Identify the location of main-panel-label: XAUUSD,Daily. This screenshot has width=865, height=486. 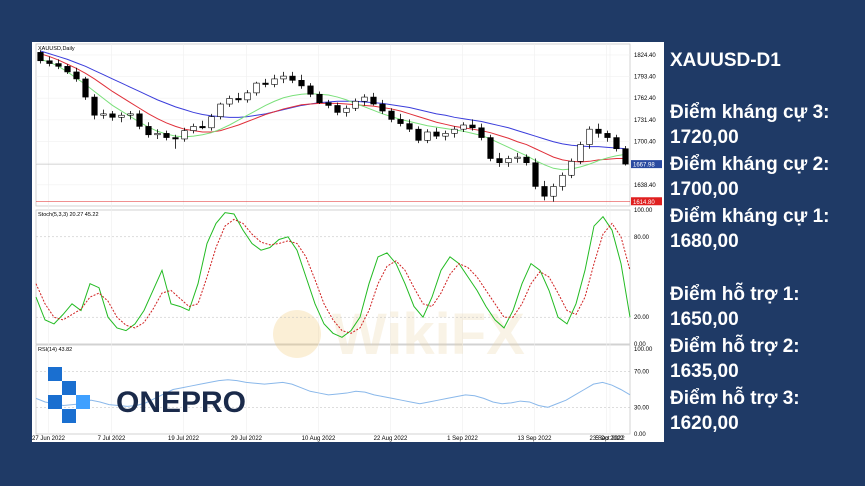
(56, 49).